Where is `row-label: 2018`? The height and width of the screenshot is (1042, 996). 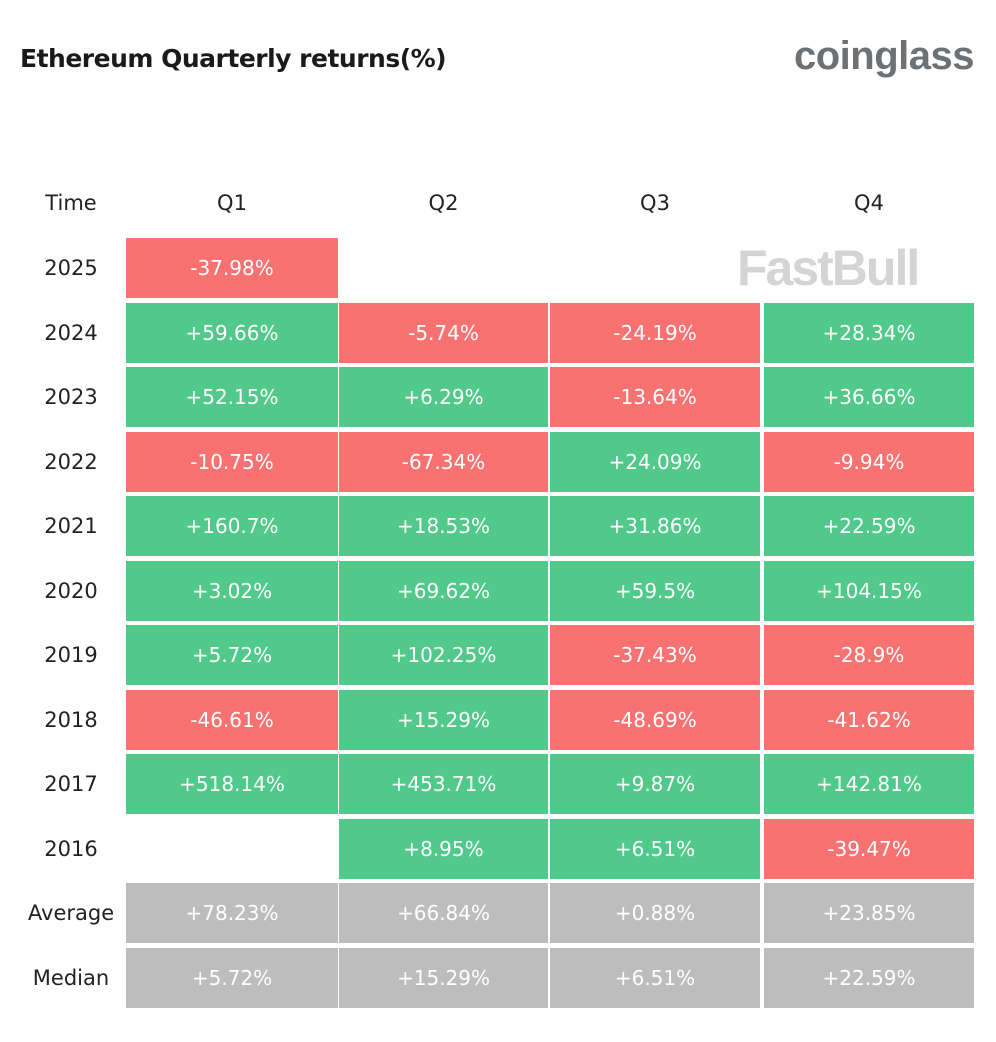
row-label: 2018 is located at coordinates (71, 720).